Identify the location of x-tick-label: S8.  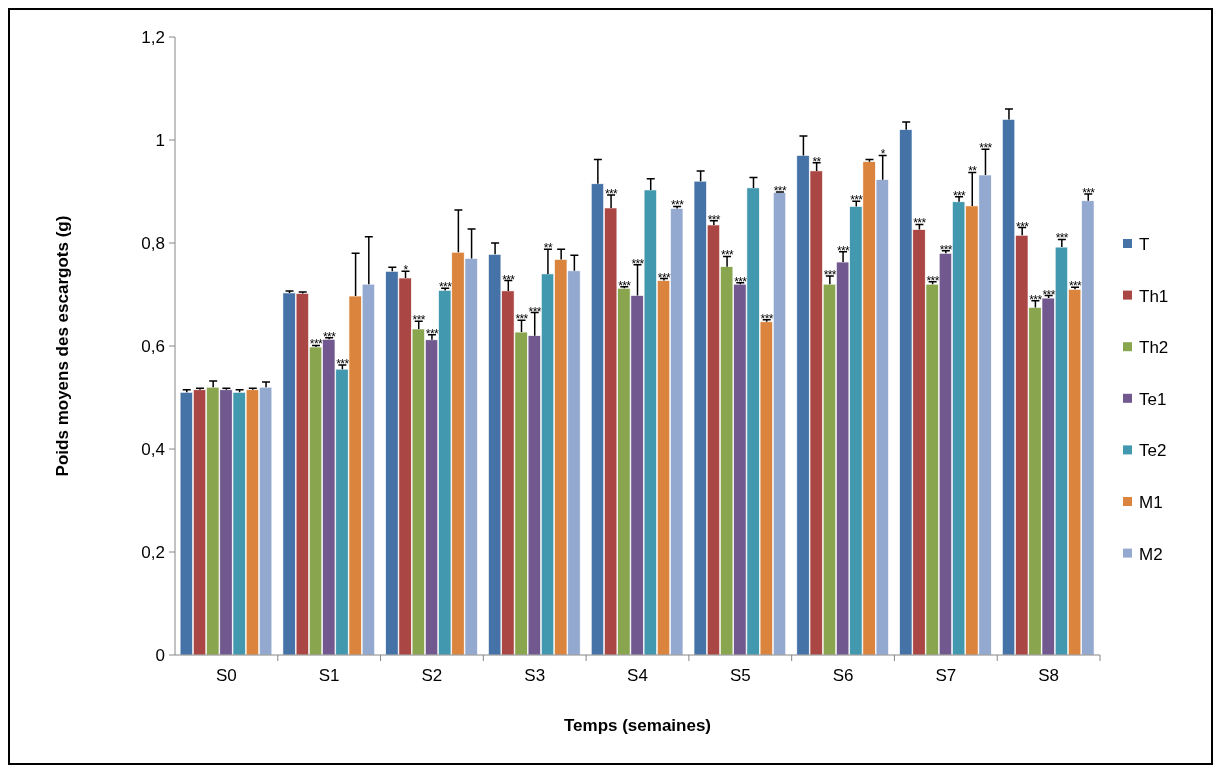
(1049, 675).